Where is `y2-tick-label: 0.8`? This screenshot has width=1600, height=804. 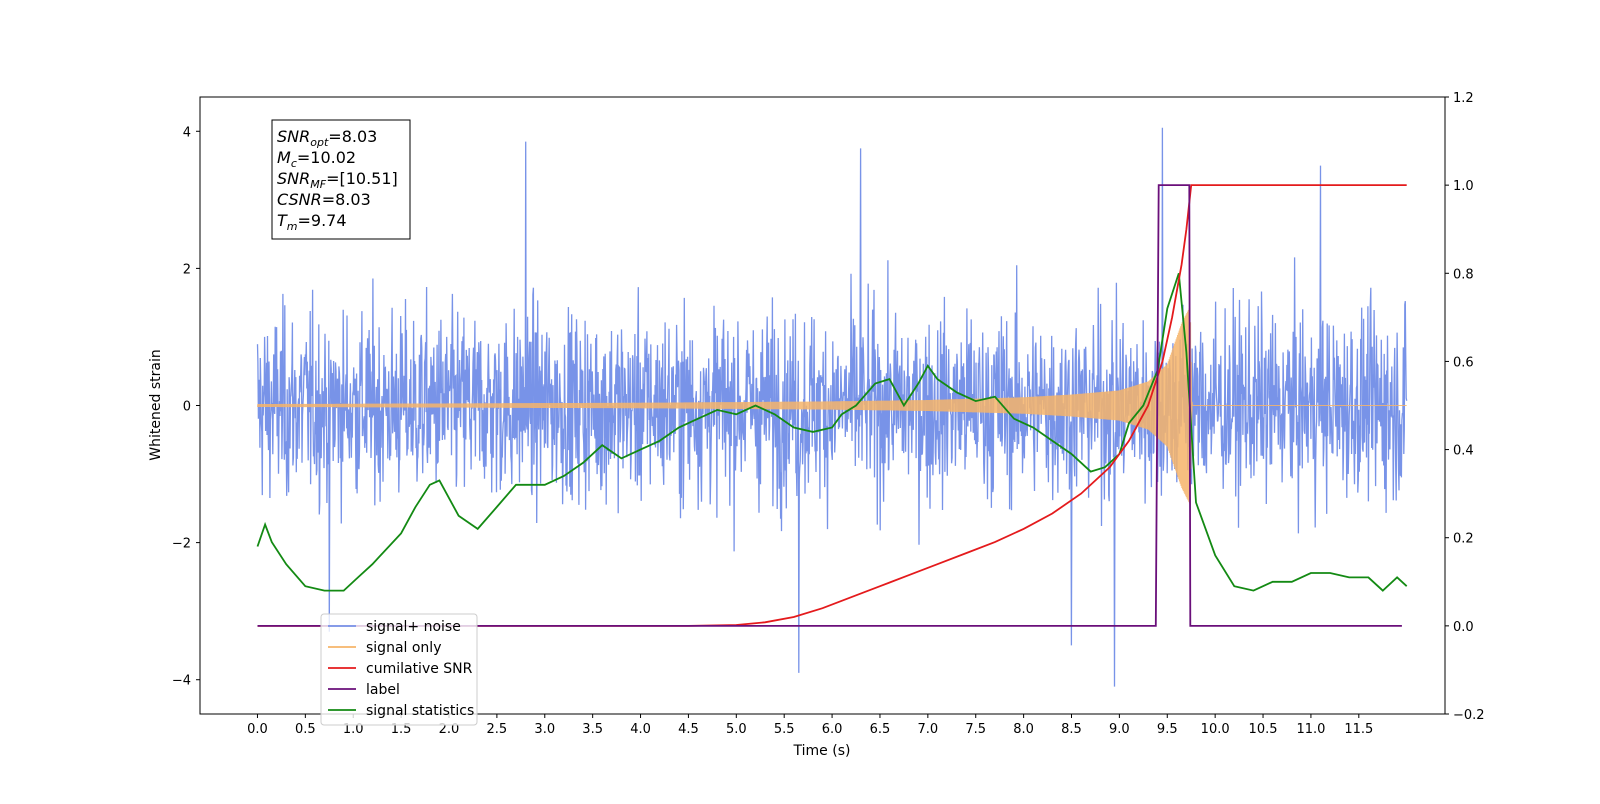
y2-tick-label: 0.8 is located at coordinates (1463, 274).